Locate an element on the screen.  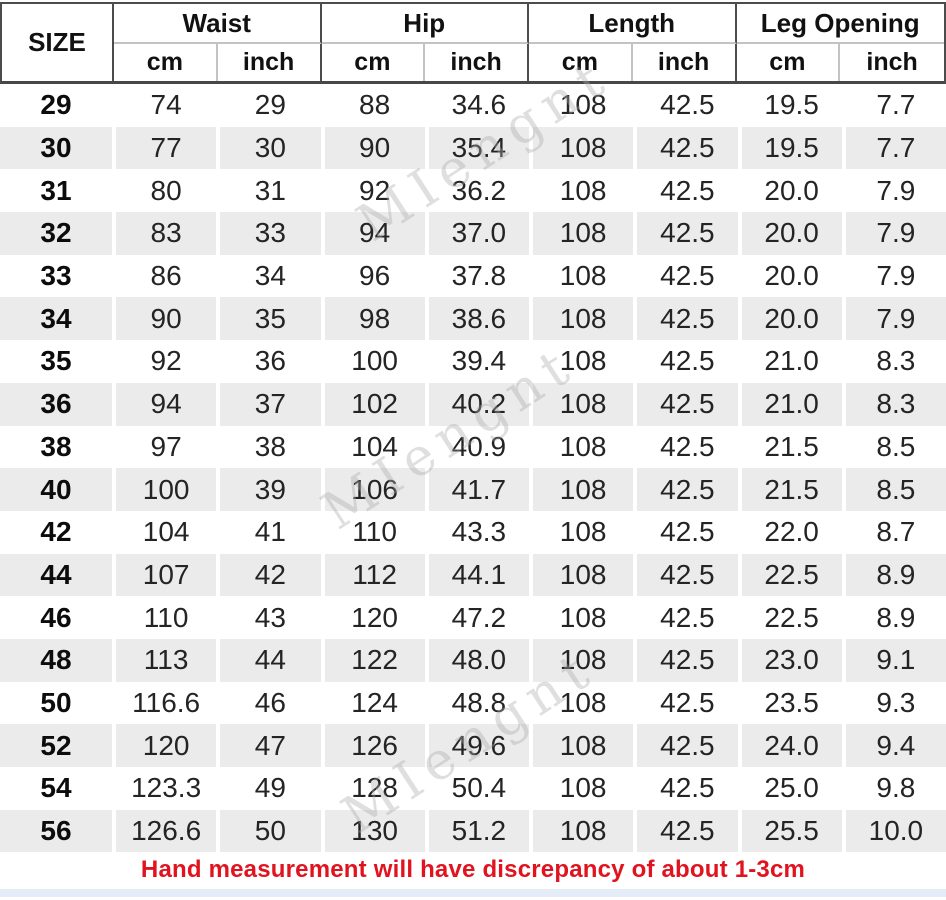
measurement-value: 104 is located at coordinates (164, 532).